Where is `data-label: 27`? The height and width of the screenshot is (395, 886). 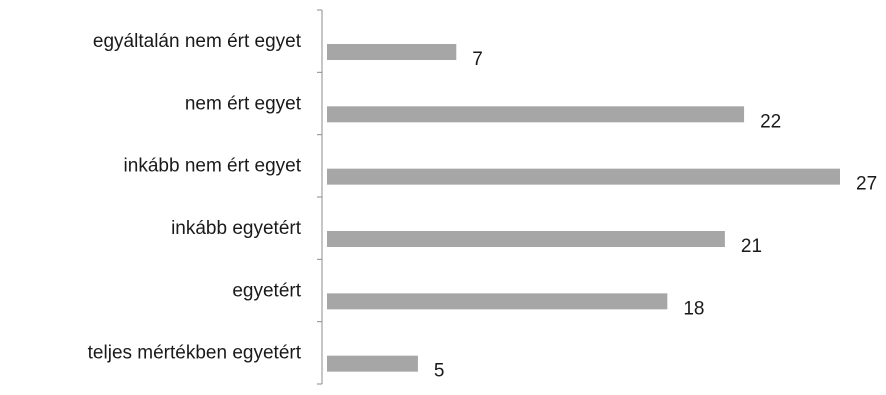
data-label: 27 is located at coordinates (866, 184).